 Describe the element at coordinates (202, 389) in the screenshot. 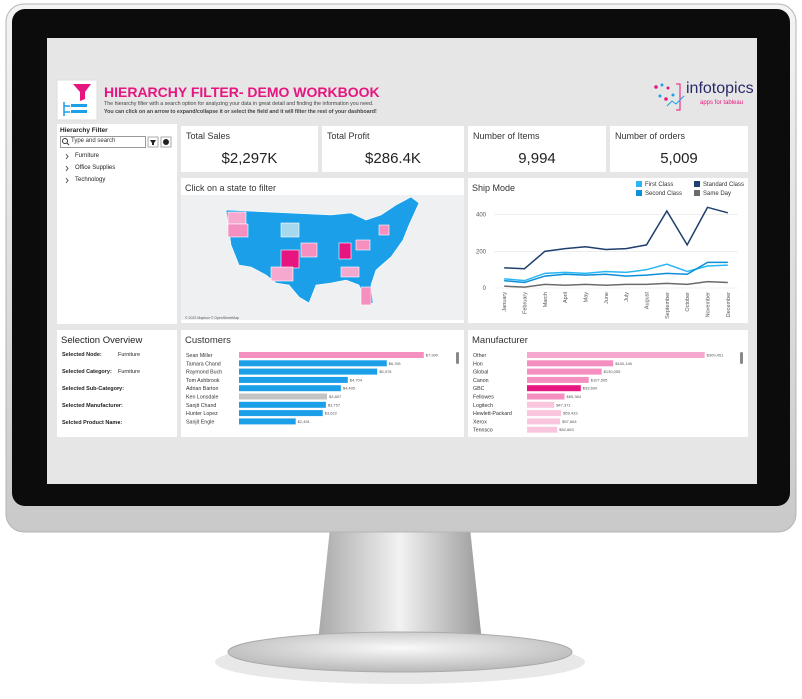

I see `bar-label: Adrian Barton` at that location.